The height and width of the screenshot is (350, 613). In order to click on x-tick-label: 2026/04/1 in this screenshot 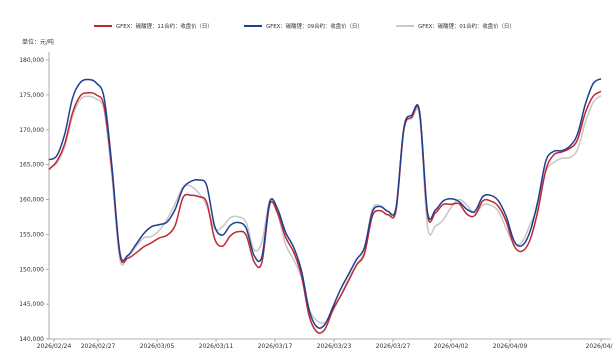, I will do `click(599, 346)`.